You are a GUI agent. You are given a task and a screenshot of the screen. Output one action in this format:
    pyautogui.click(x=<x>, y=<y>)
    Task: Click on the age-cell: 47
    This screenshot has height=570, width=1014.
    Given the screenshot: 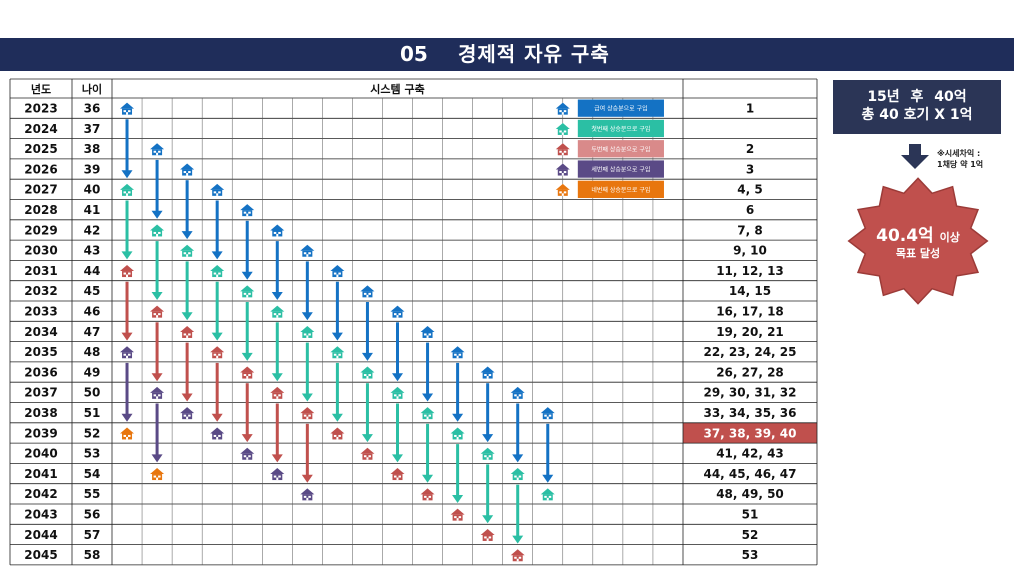 What is the action you would take?
    pyautogui.click(x=92, y=332)
    